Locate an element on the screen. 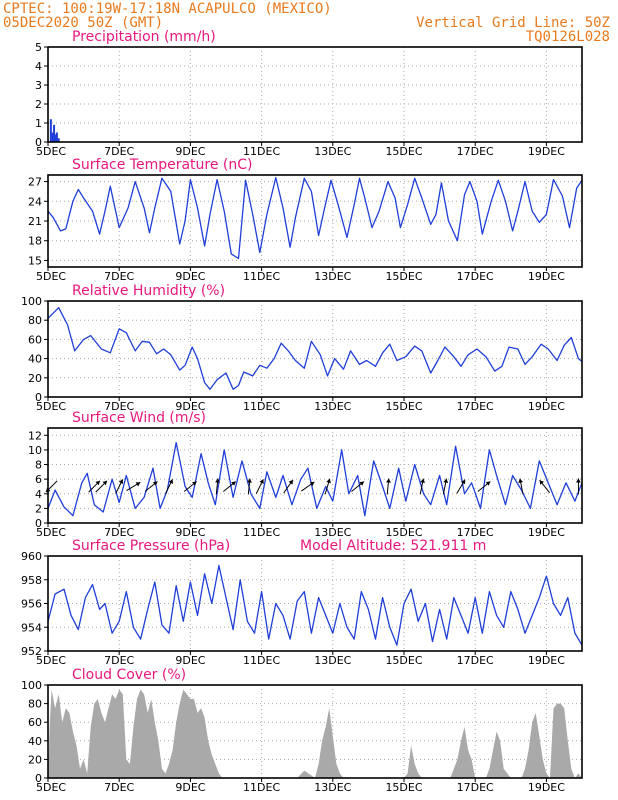  y-tick-label: 12 is located at coordinates (35, 435).